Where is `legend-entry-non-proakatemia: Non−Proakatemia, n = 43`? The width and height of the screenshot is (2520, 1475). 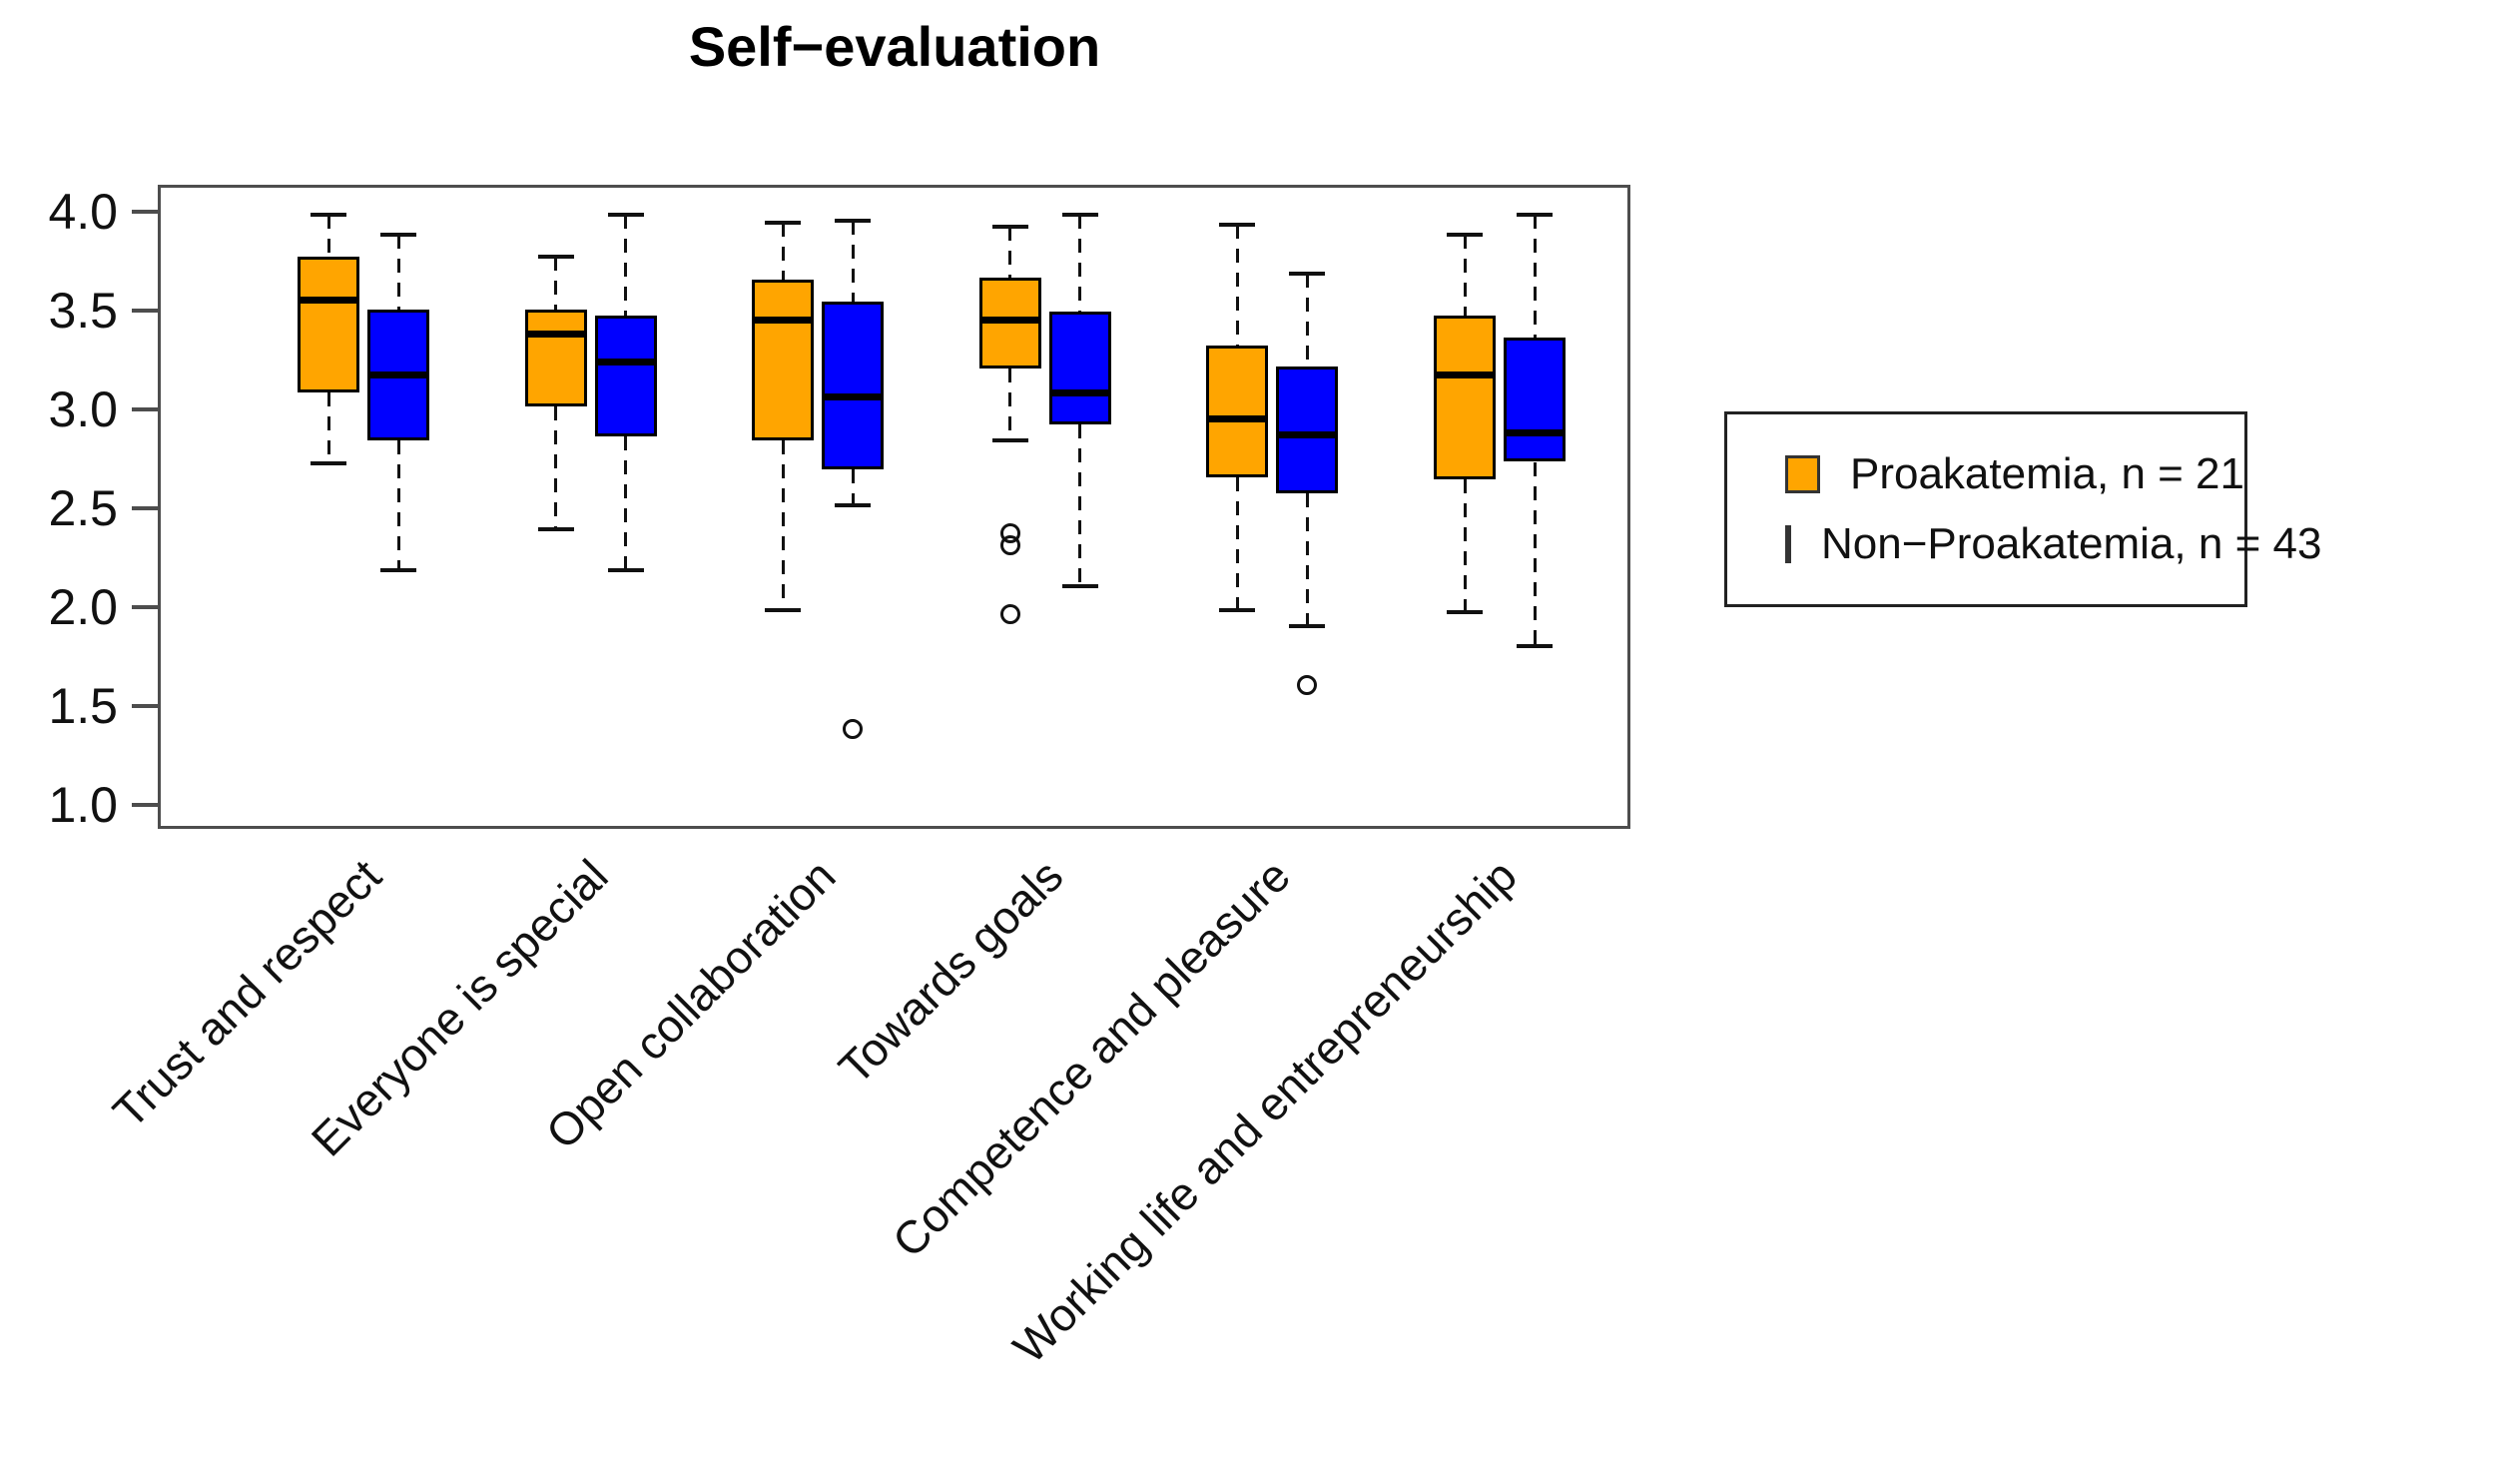 legend-entry-non-proakatemia: Non−Proakatemia, n = 43 is located at coordinates (2053, 544).